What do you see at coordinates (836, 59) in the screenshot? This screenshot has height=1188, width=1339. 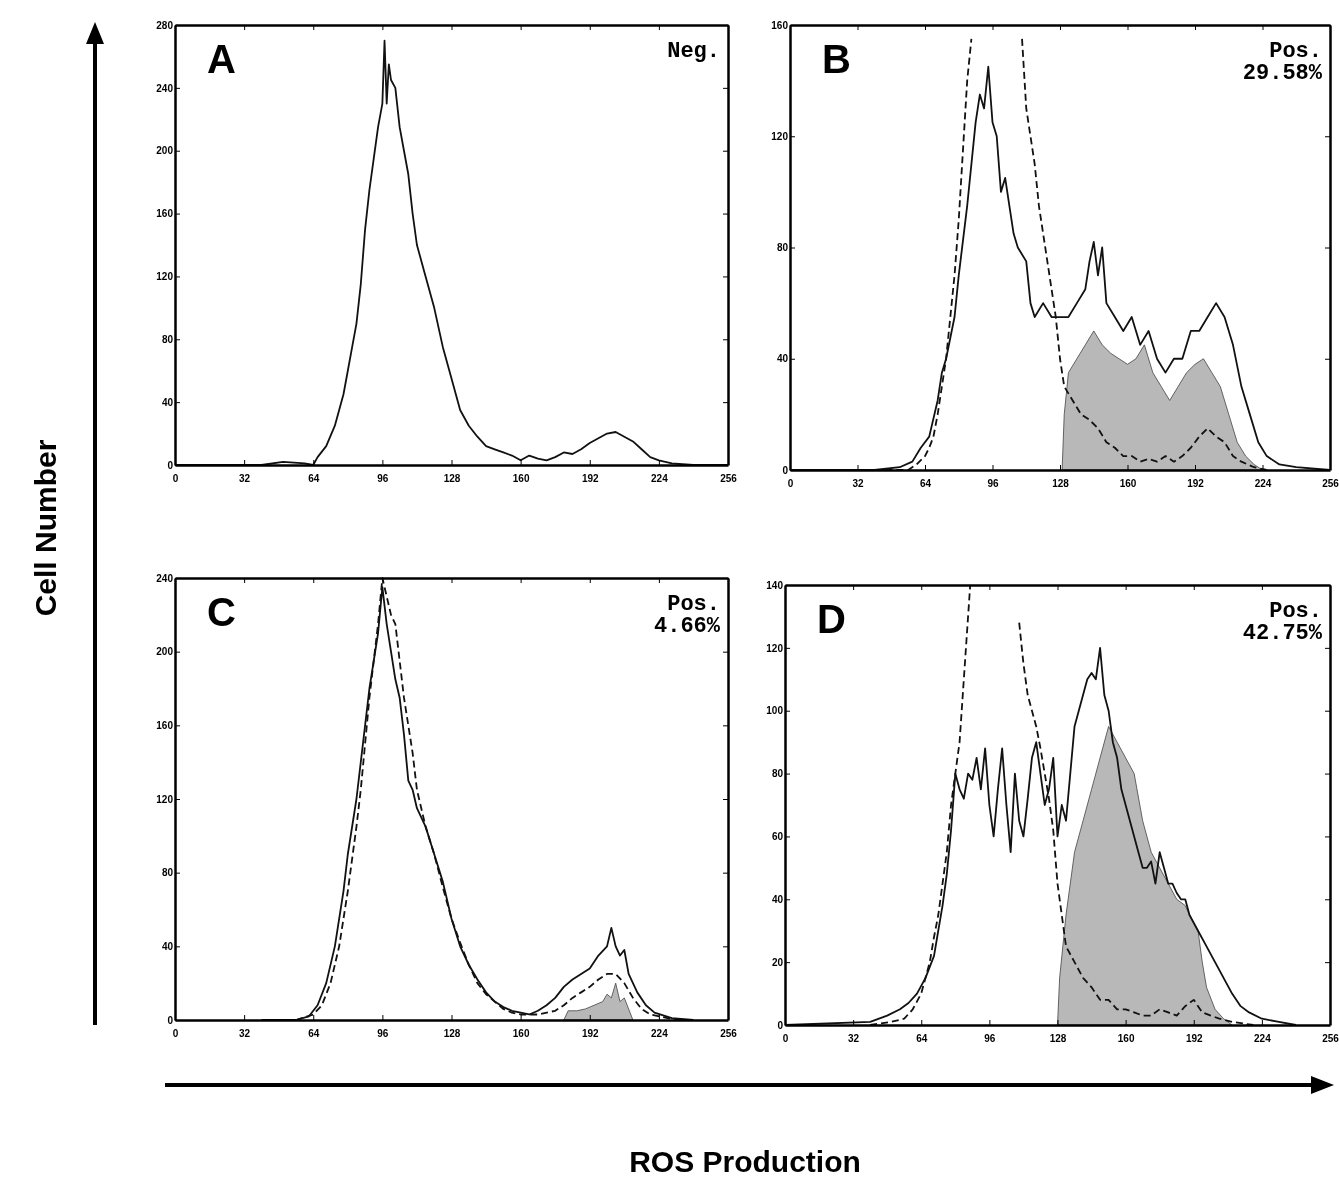 I see `chart-title: B` at bounding box center [836, 59].